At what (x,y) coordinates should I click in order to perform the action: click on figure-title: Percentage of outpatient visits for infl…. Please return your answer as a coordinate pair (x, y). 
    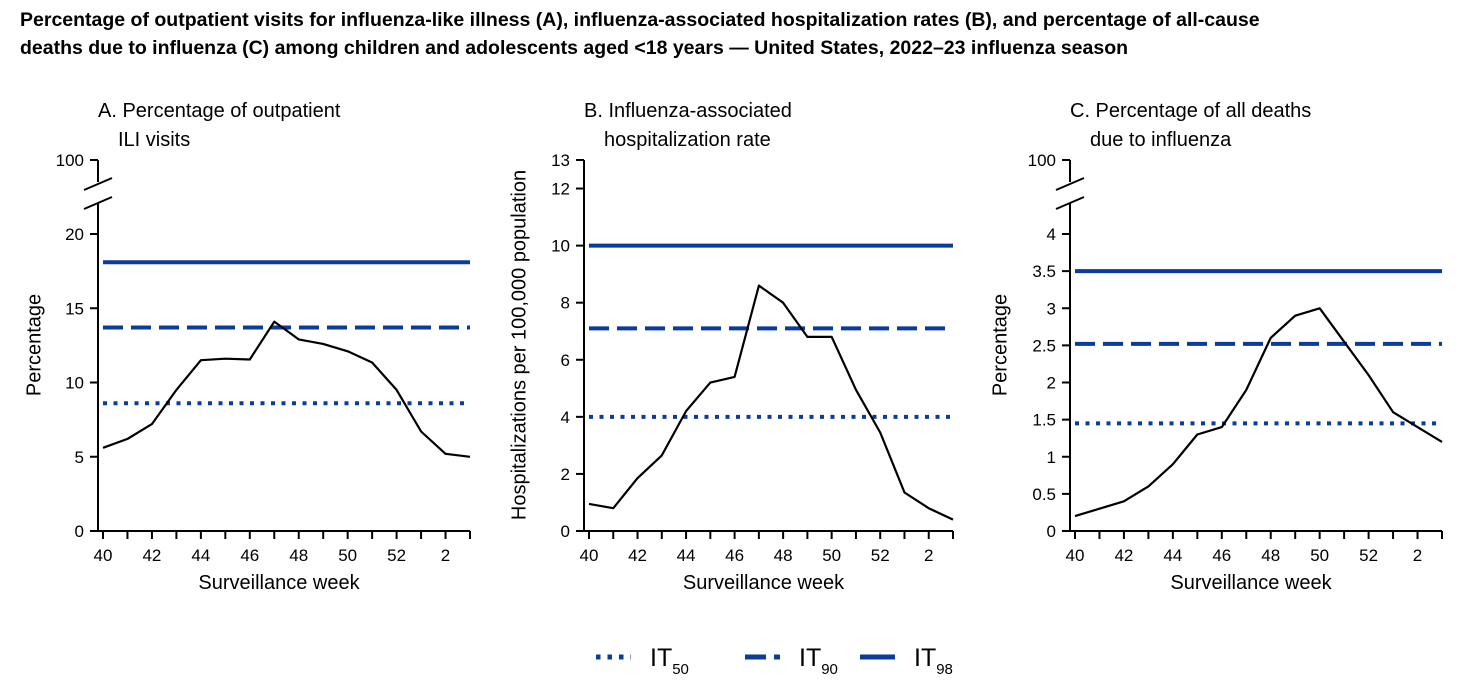
    Looking at the image, I should click on (740, 34).